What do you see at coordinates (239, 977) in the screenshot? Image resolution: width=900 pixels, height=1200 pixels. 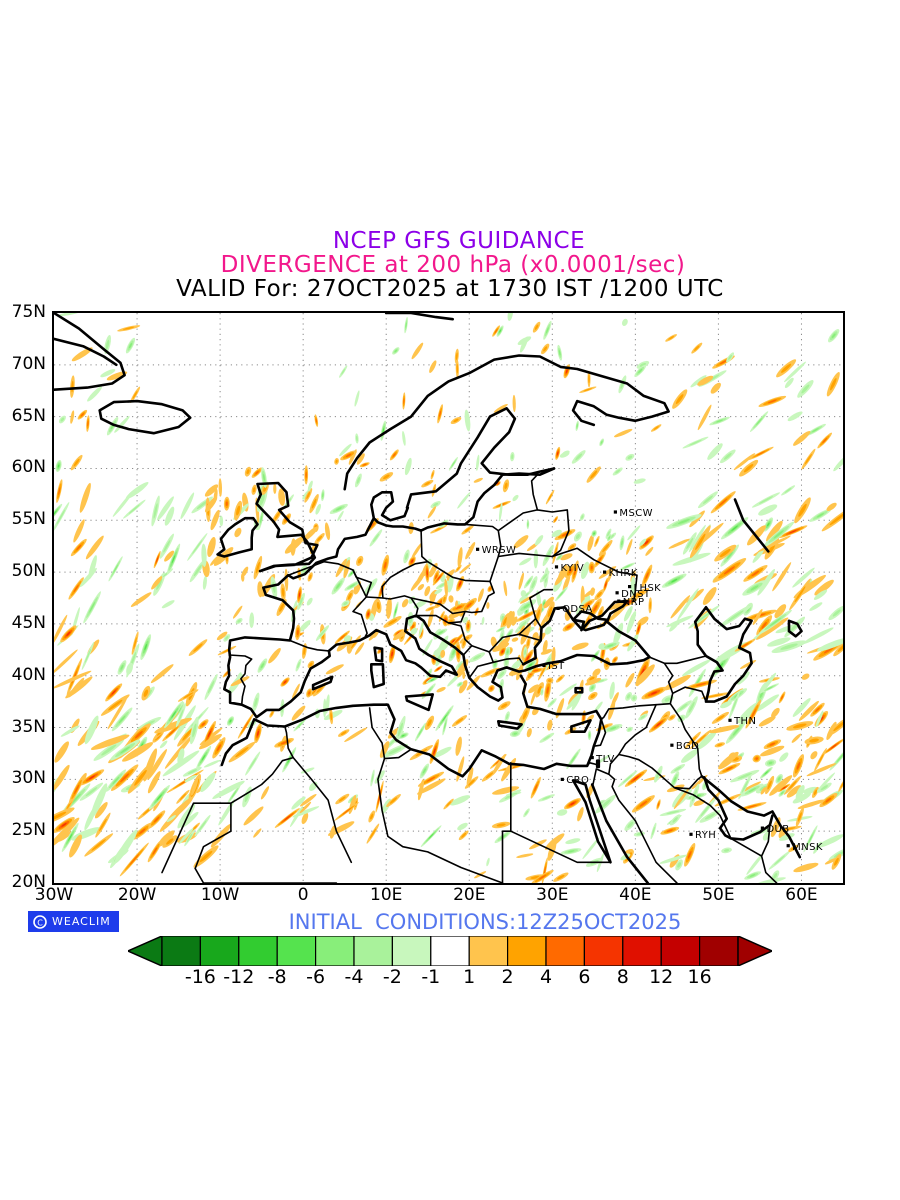 I see `colorbar-tick-1: -12` at bounding box center [239, 977].